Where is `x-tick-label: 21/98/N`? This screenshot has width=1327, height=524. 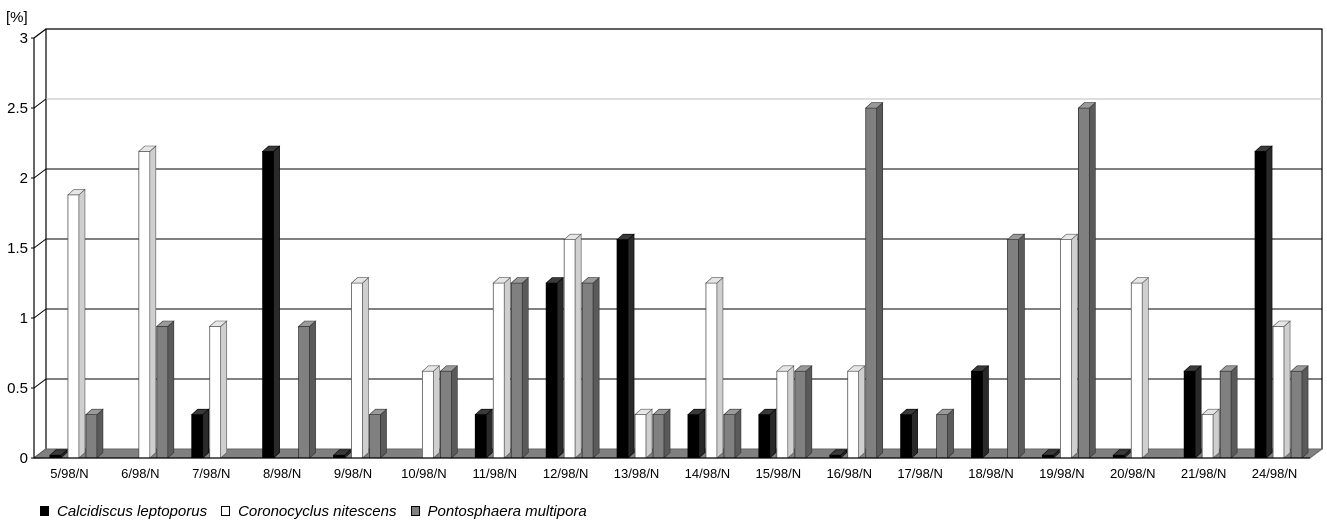 x-tick-label: 21/98/N is located at coordinates (1204, 473).